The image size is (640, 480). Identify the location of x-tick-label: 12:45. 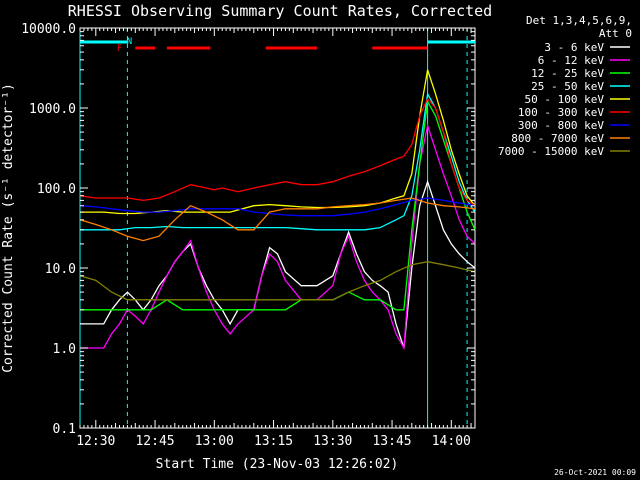
(154, 441).